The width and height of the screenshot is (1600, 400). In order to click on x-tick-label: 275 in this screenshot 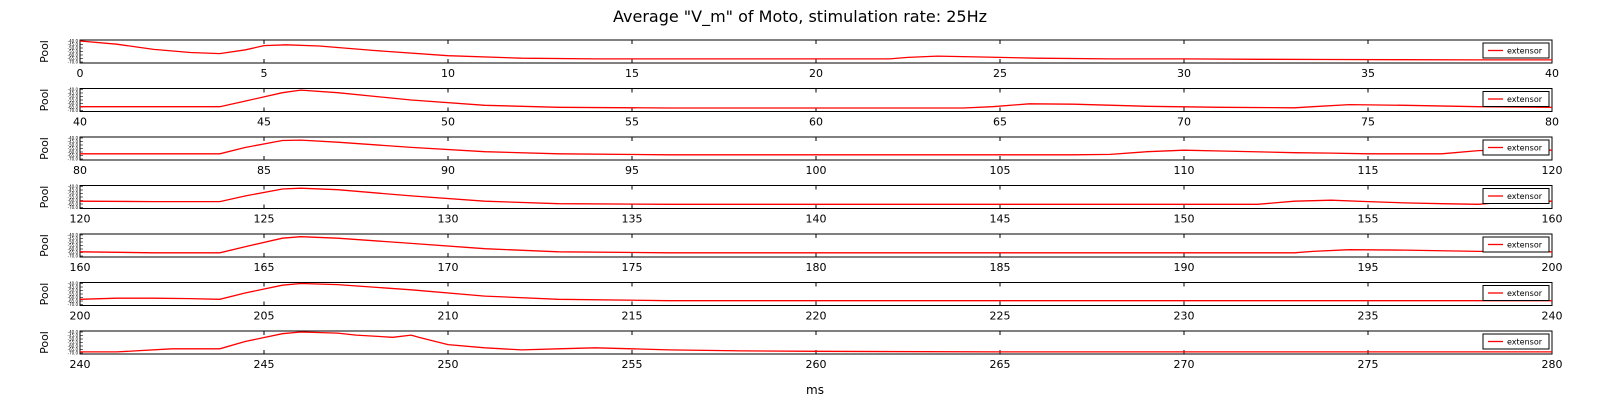, I will do `click(1368, 364)`.